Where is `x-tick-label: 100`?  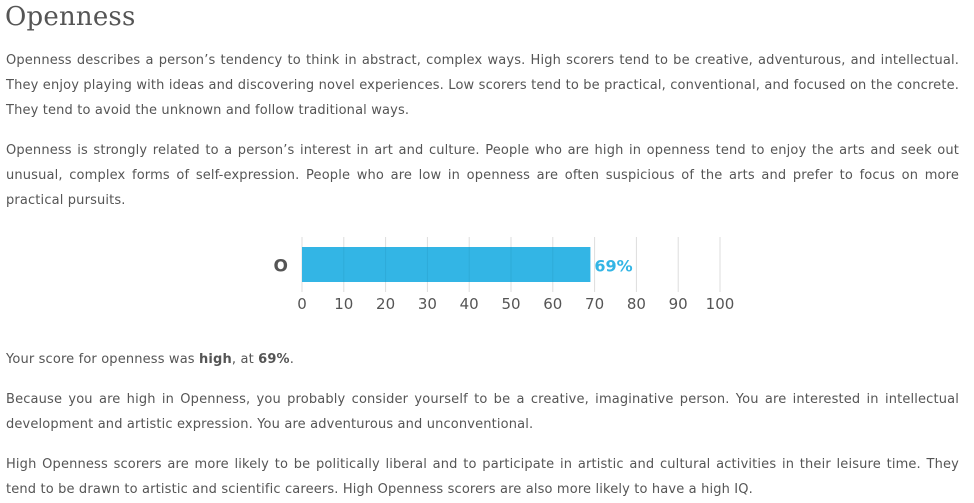 x-tick-label: 100 is located at coordinates (720, 304).